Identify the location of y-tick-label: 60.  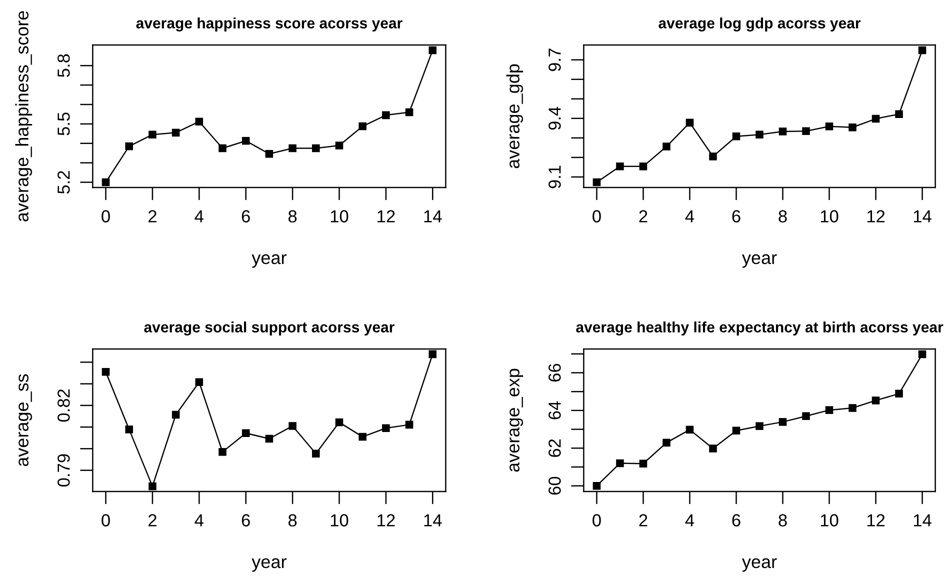
(554, 485).